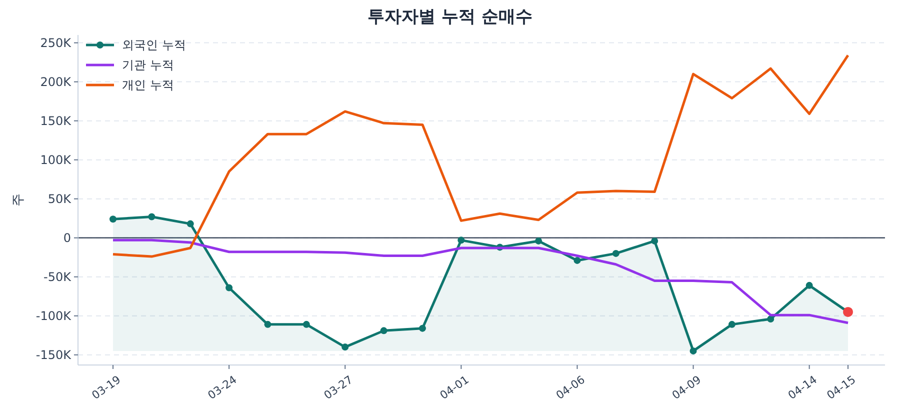 The height and width of the screenshot is (420, 900). I want to click on y-tick-label: -150K, so click(54, 355).